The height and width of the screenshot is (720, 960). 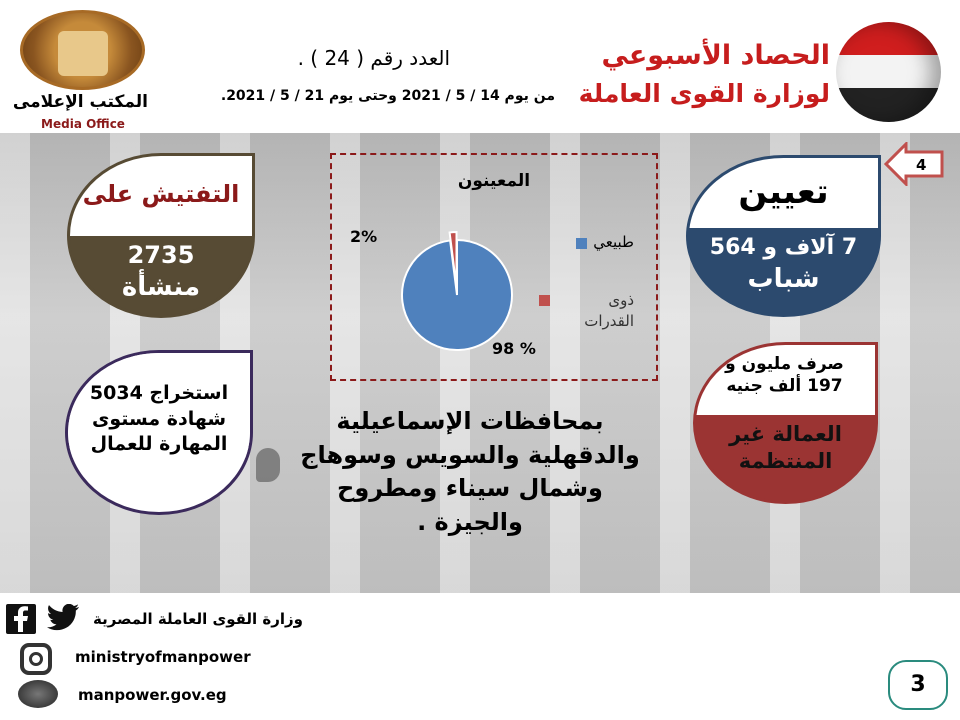 I want to click on data-label-disabled: 2%, so click(x=364, y=236).